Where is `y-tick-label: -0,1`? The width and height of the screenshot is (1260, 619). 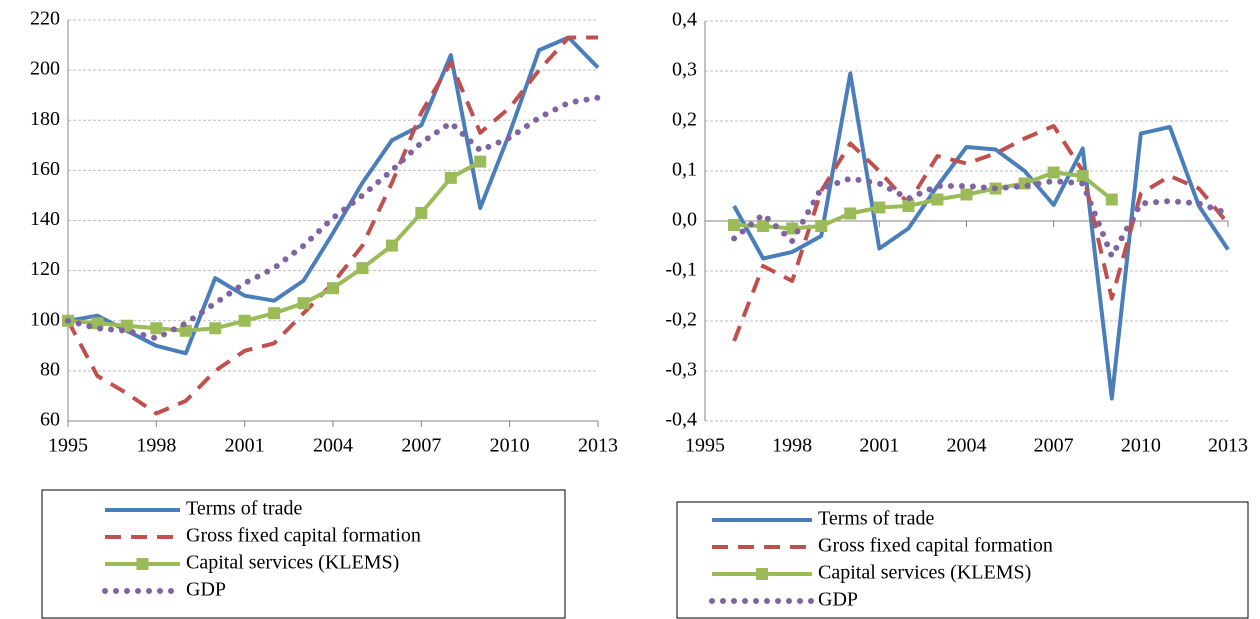 y-tick-label: -0,1 is located at coordinates (681, 270).